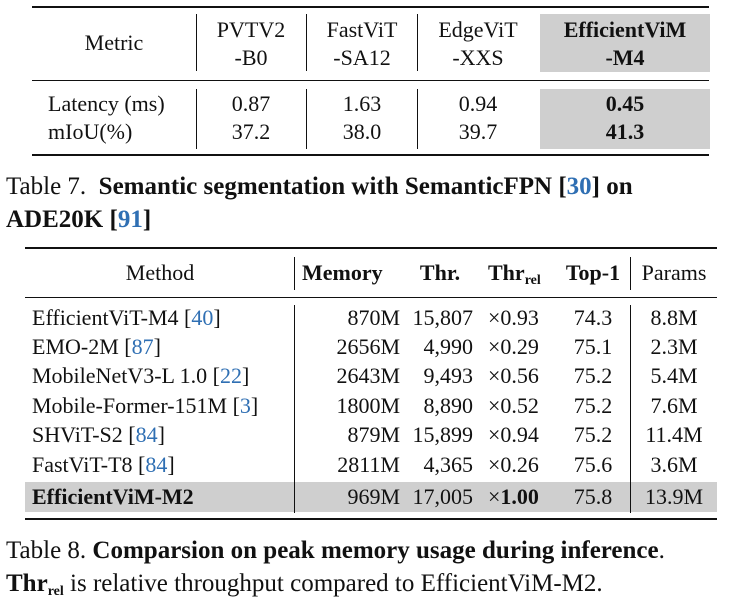 The image size is (744, 607). I want to click on table7-cell-highlight: 0.45, so click(625, 103).